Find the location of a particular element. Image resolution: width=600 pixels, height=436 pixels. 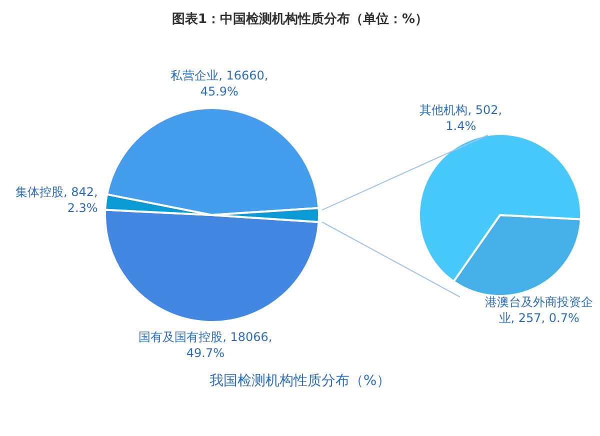

text: 我国检测机构性质分布（%） is located at coordinates (300, 381).